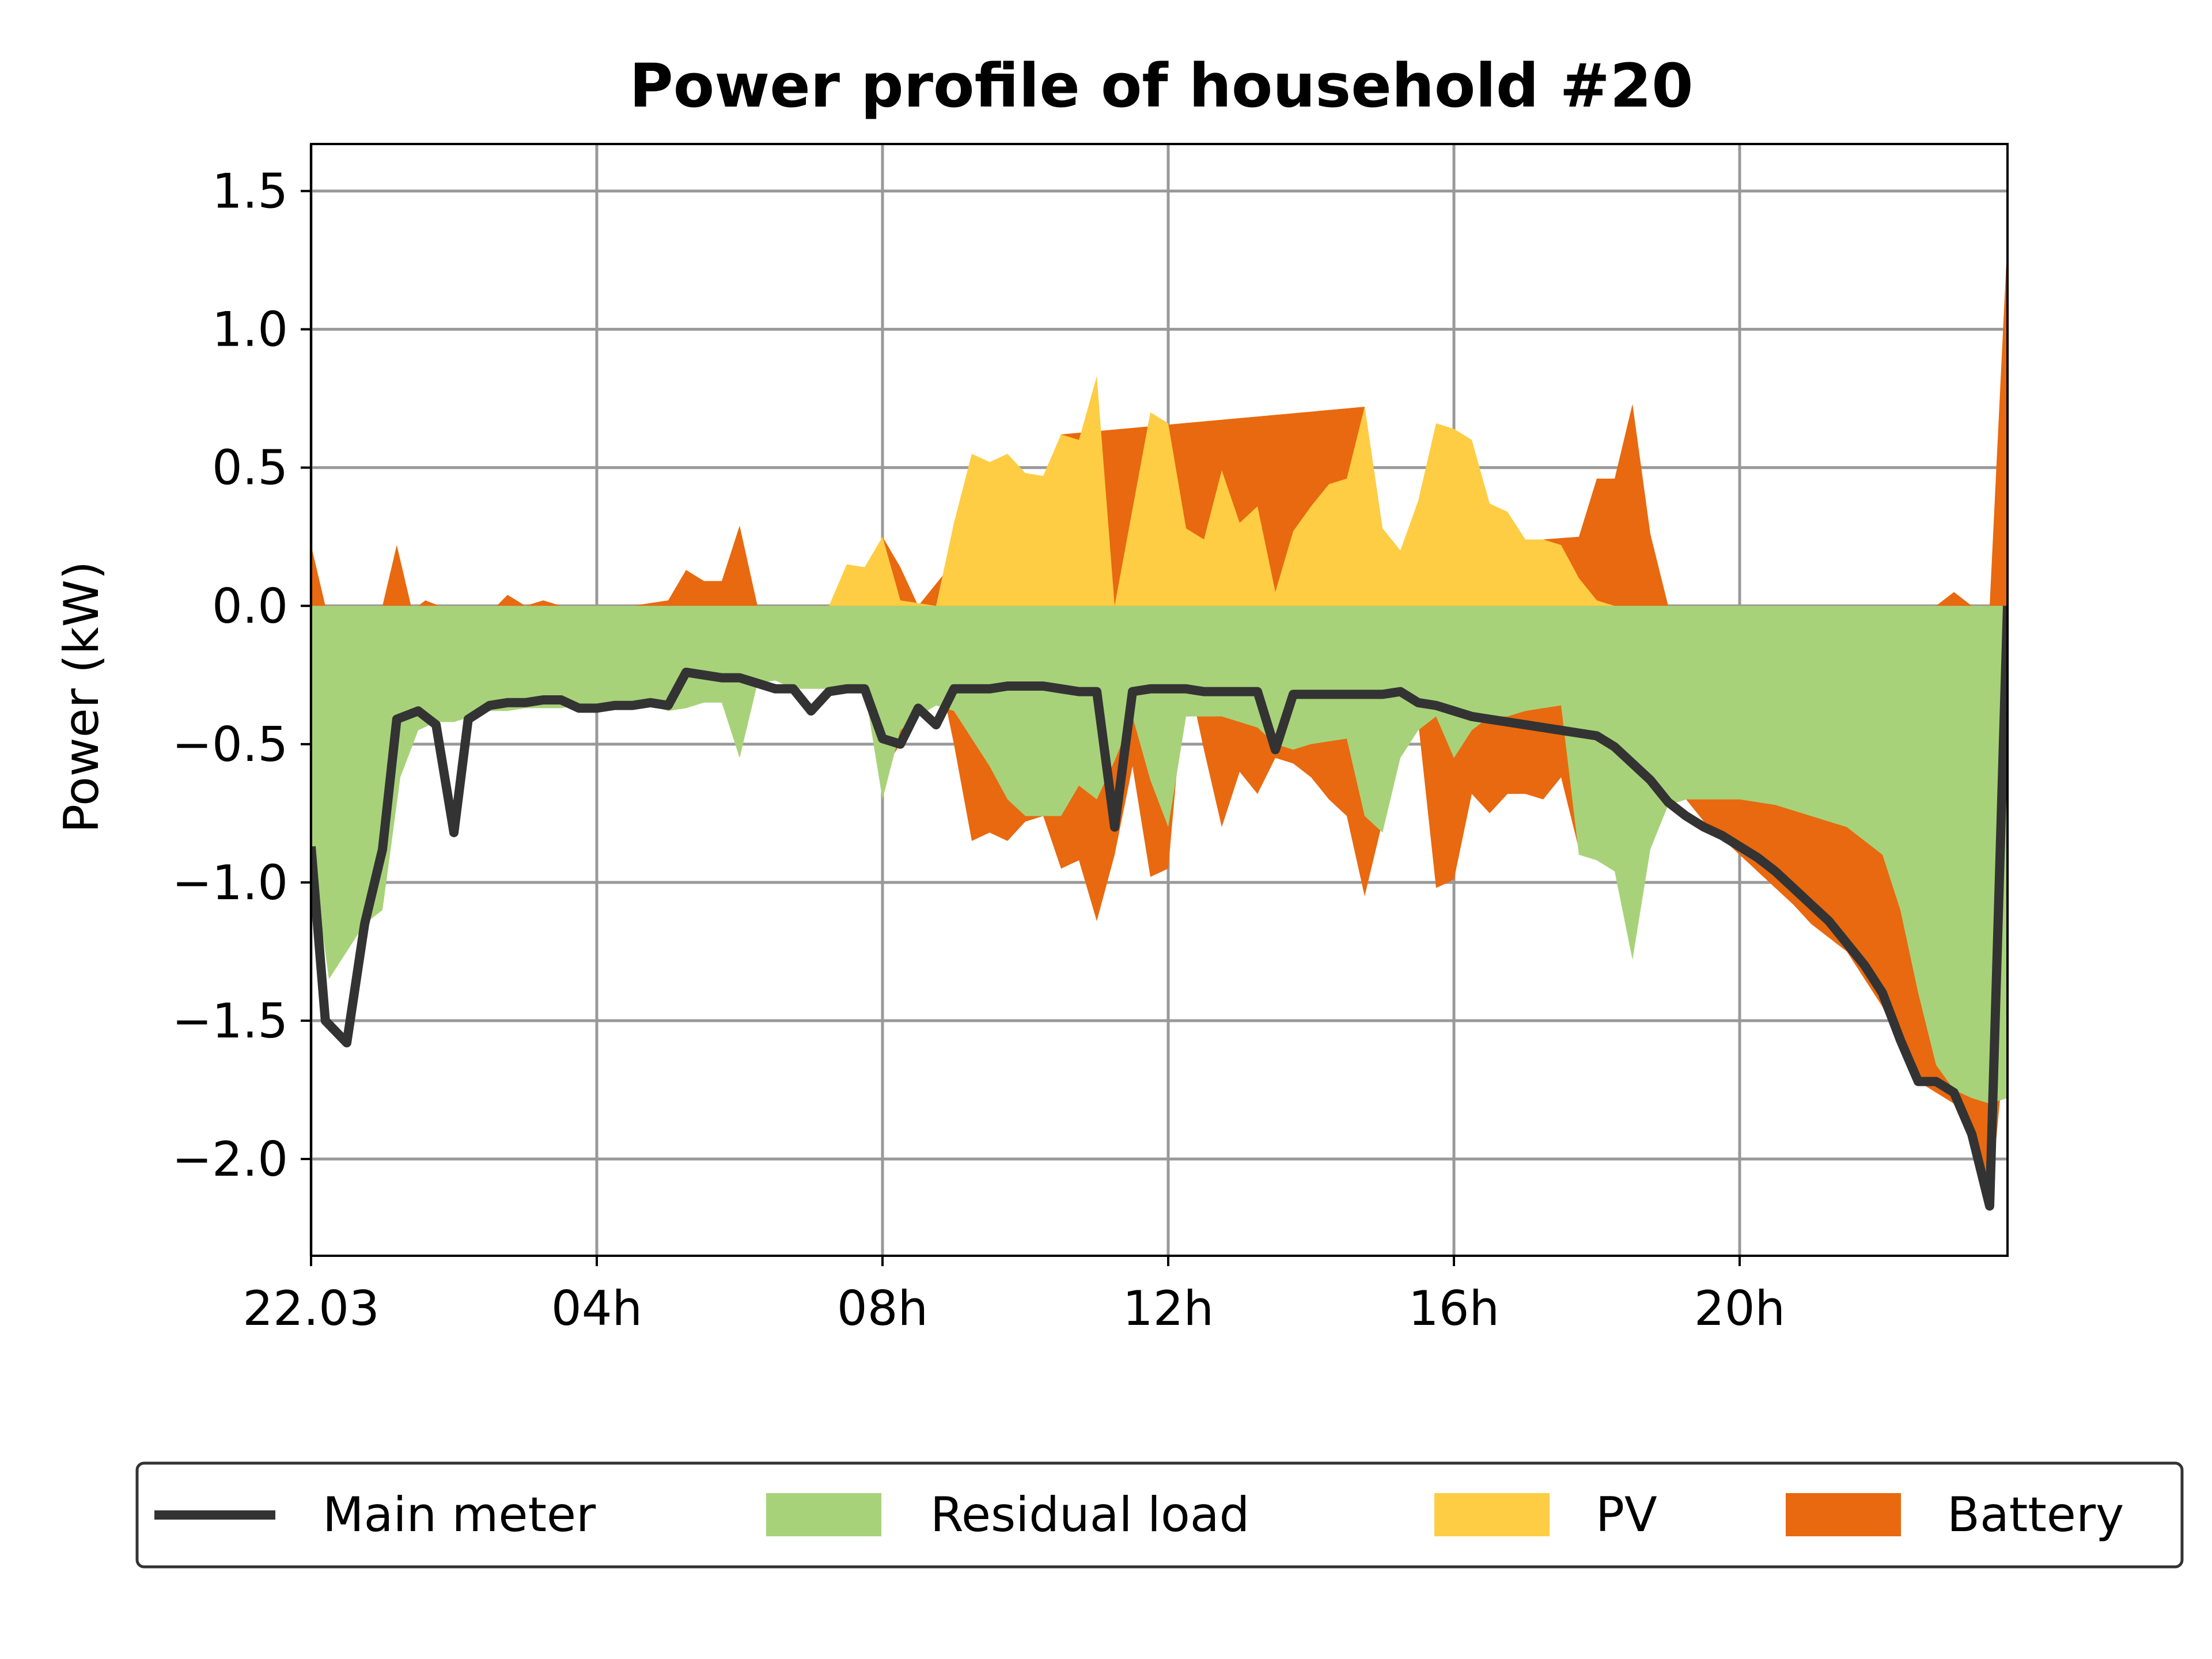 The width and height of the screenshot is (2212, 1659). I want to click on x-tick-label: 12h, so click(1168, 1308).